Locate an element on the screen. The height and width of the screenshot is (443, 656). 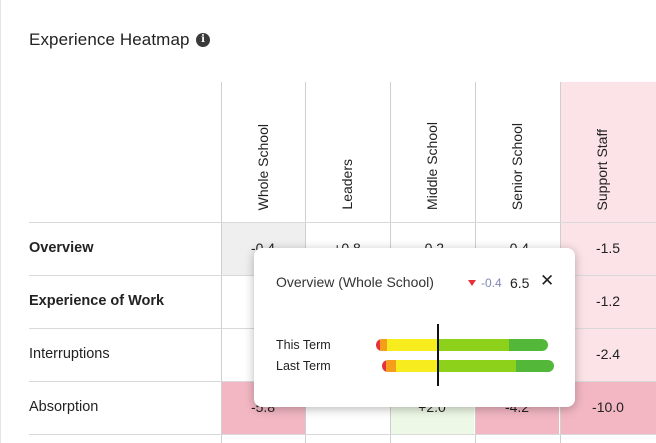
page-title: Experience Heatmap is located at coordinates (109, 39).